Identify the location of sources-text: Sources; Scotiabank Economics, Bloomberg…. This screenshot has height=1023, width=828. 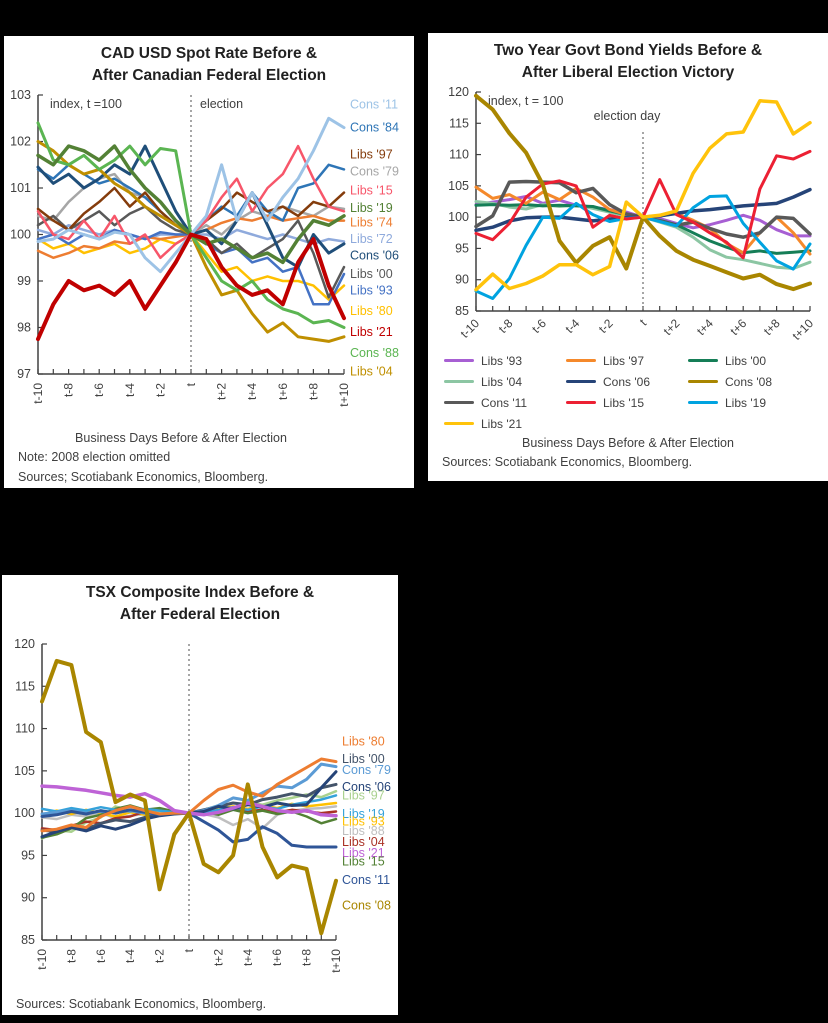
(143, 477).